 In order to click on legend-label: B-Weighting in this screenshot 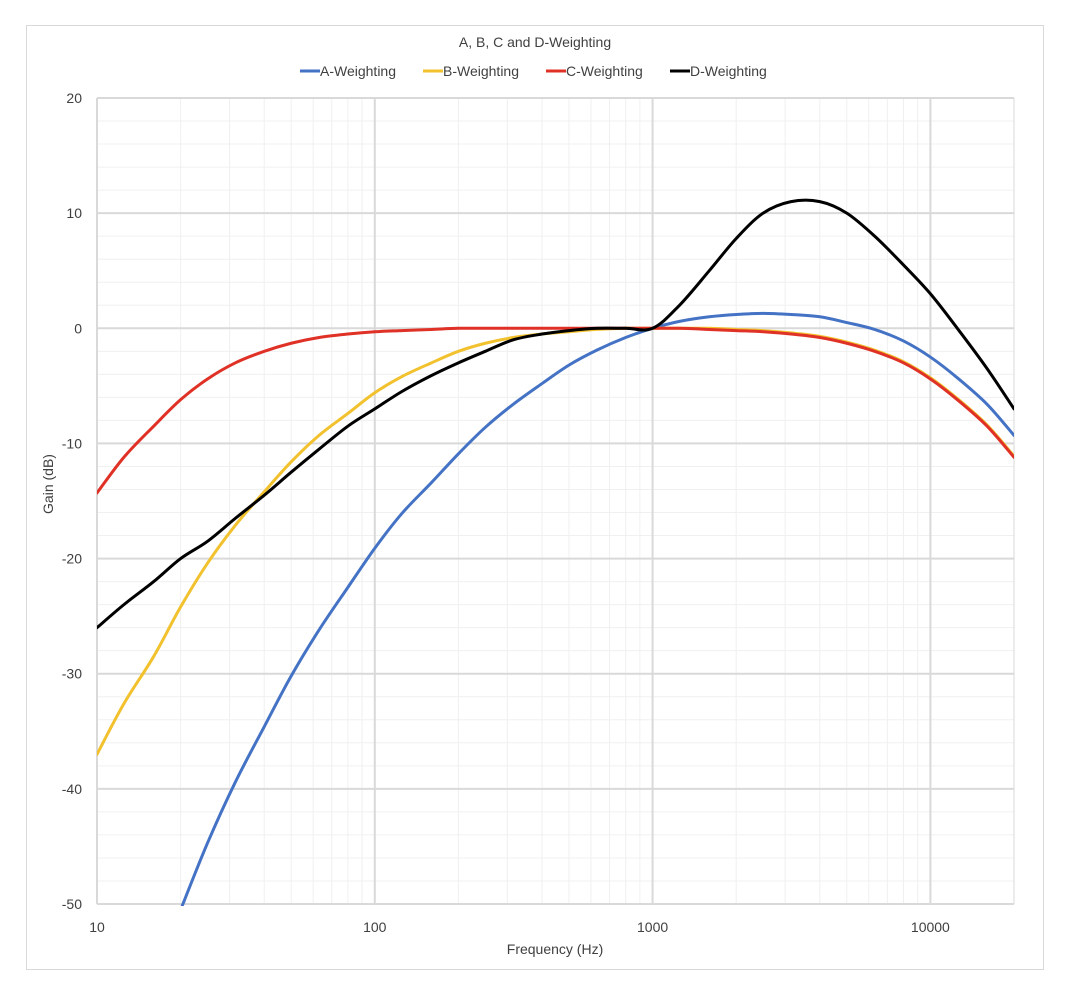, I will do `click(481, 71)`.